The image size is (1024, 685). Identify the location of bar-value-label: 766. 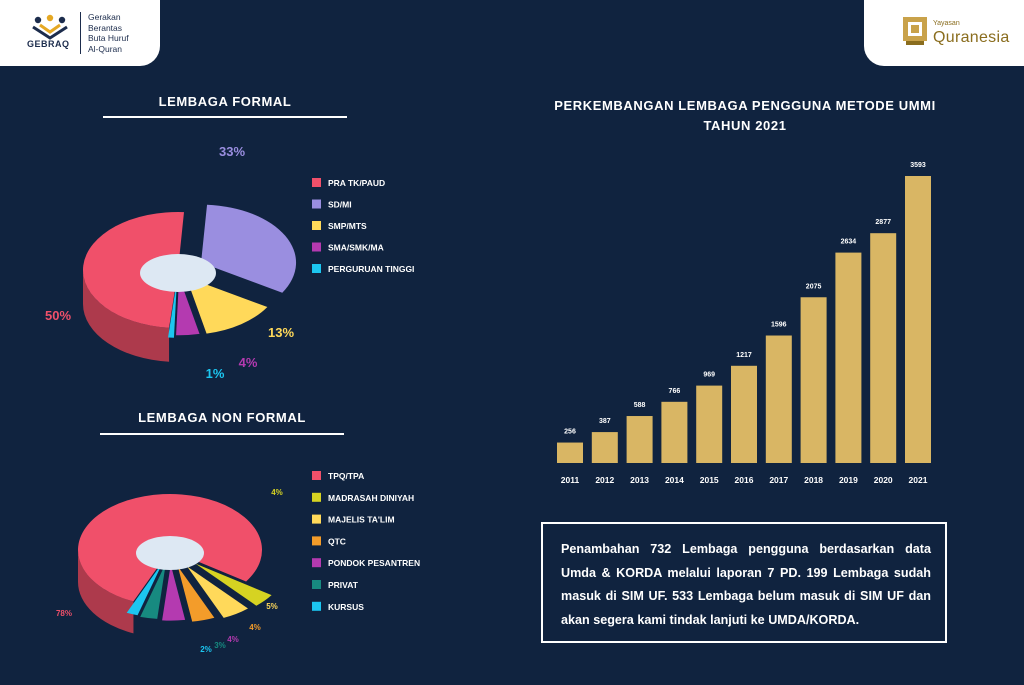
(675, 391).